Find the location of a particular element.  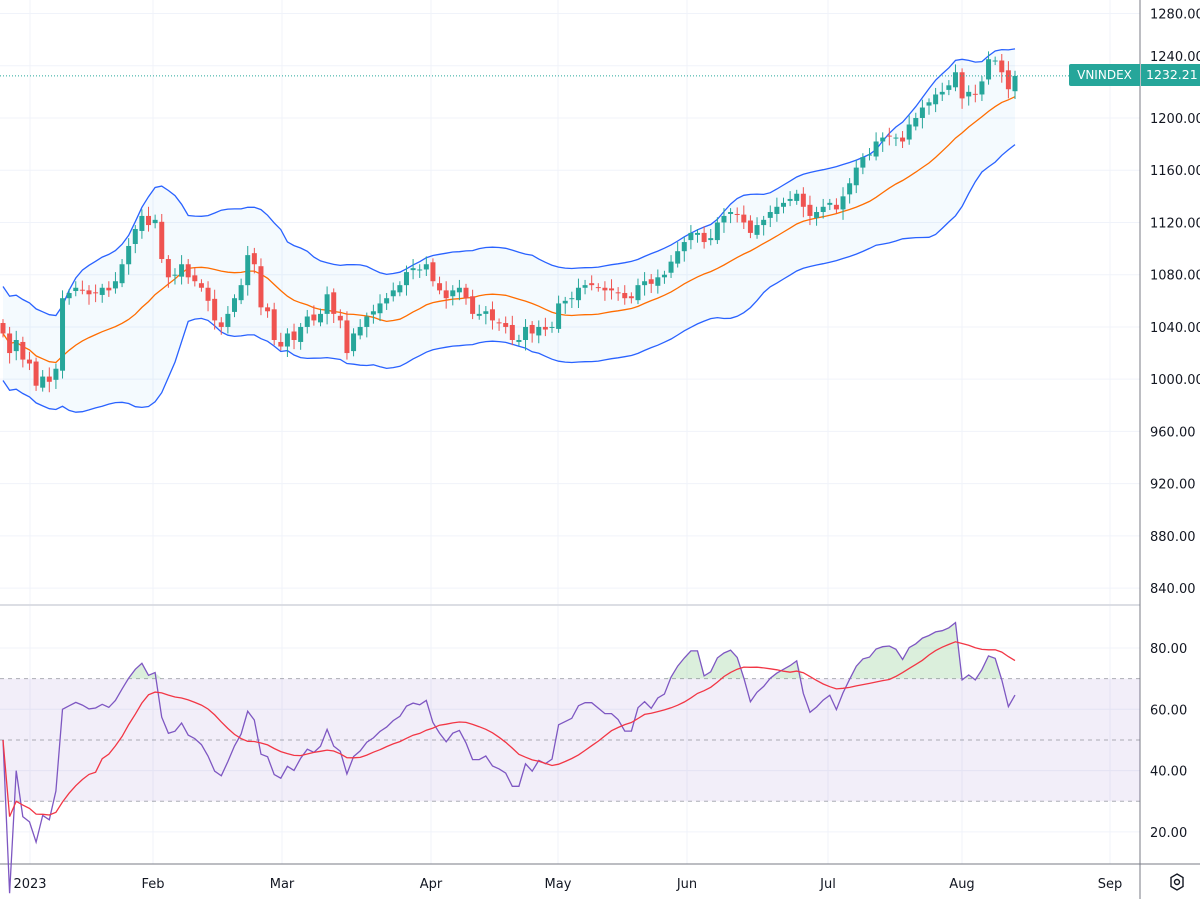

settings-gear-icon is located at coordinates (1177, 882).